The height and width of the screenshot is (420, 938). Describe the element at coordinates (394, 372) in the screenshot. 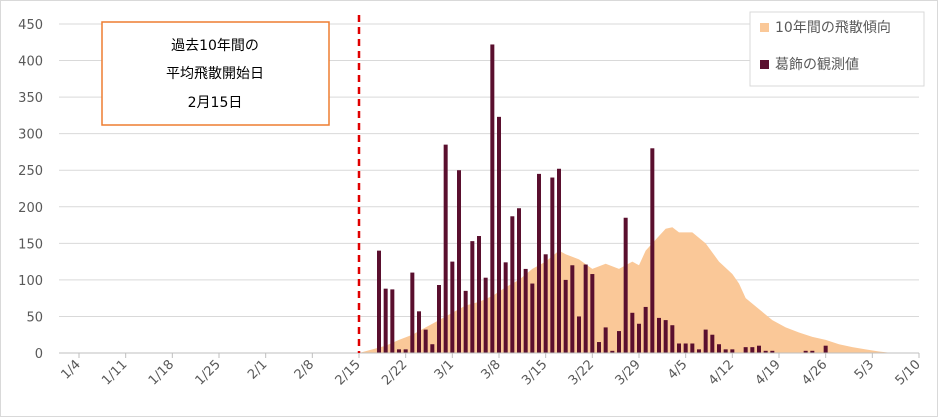

I see `x-tick-label: 2/22` at that location.